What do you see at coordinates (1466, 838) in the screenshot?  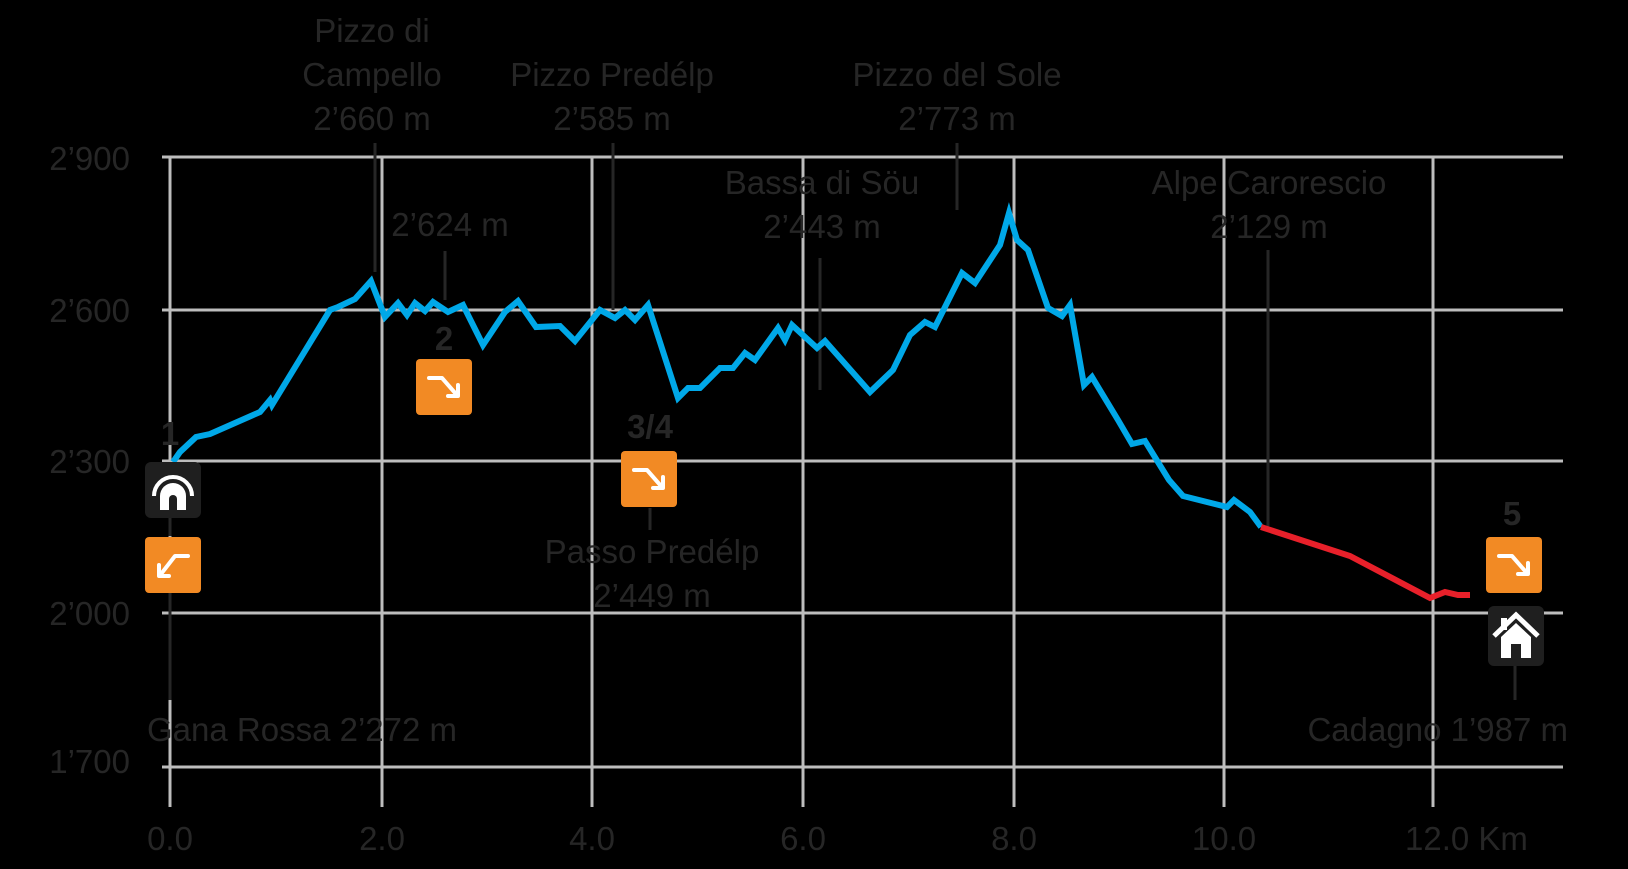 I see `x-tick: 12.0 Km` at bounding box center [1466, 838].